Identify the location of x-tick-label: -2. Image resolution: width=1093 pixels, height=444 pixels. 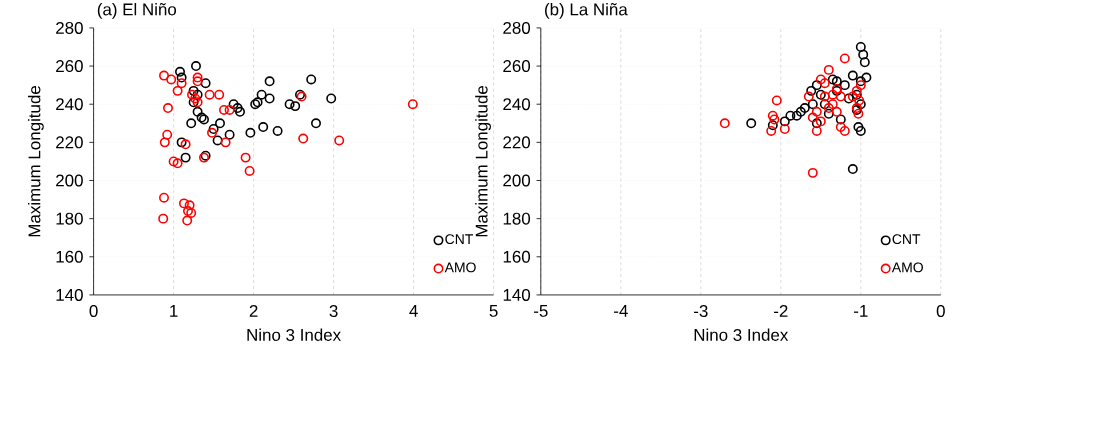
(781, 311).